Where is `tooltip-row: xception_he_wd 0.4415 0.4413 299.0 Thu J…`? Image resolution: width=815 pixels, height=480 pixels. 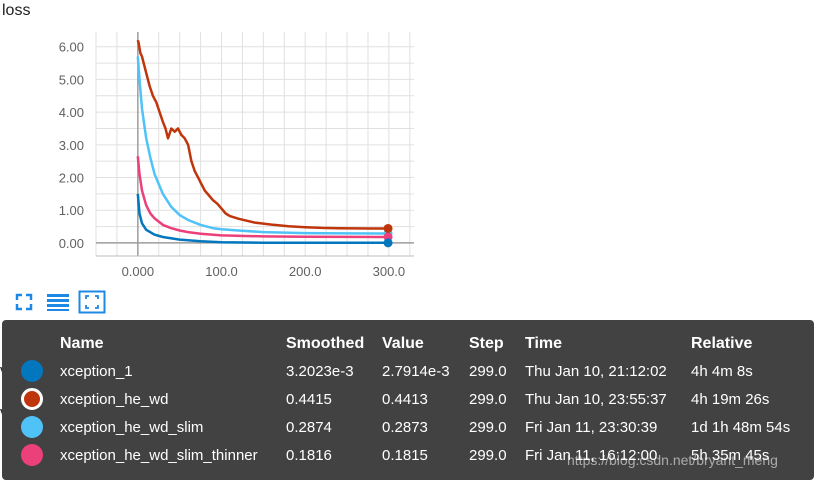
tooltip-row: xception_he_wd 0.4415 0.4413 299.0 Thu J… is located at coordinates (396, 399).